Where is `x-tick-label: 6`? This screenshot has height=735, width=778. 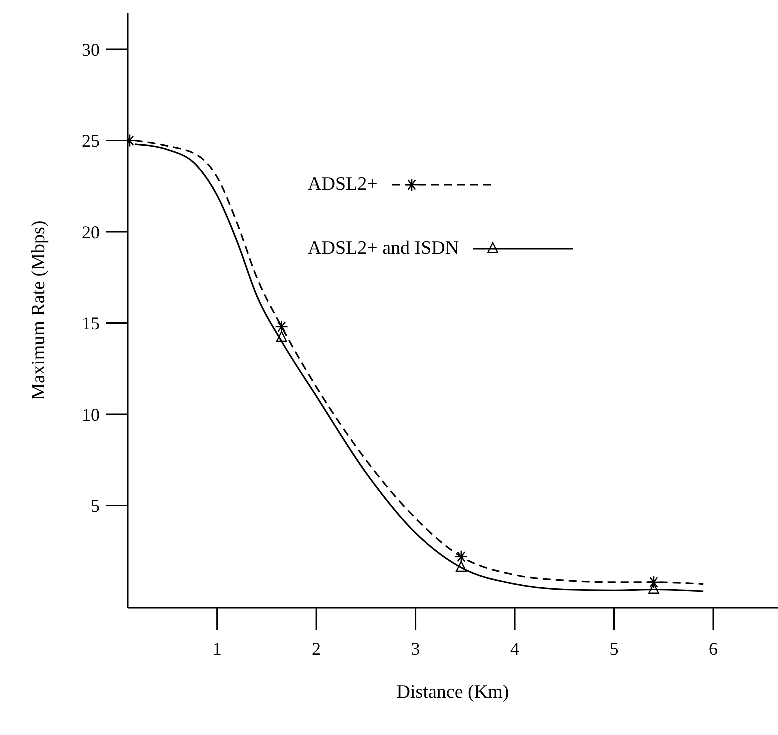
x-tick-label: 6 is located at coordinates (713, 648).